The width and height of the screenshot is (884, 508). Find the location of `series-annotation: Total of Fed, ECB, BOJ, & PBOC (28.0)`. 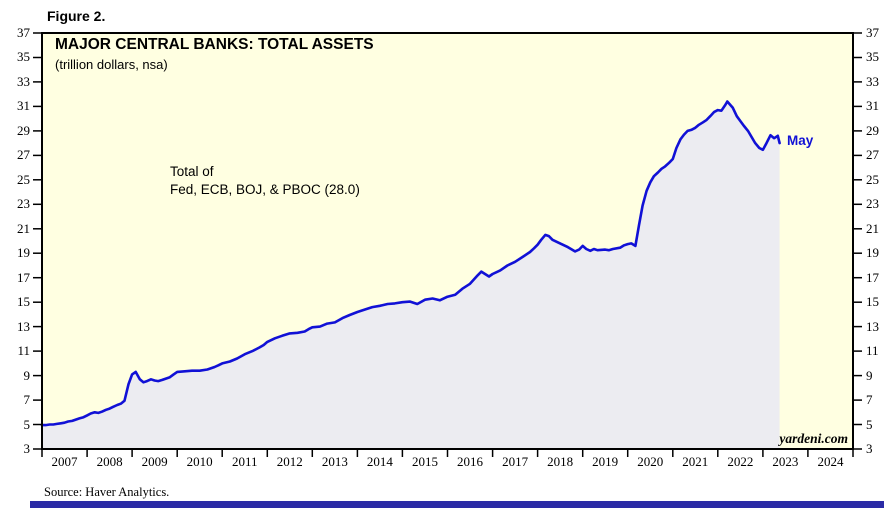

series-annotation: Total of Fed, ECB, BOJ, & PBOC (28.0) is located at coordinates (265, 180).